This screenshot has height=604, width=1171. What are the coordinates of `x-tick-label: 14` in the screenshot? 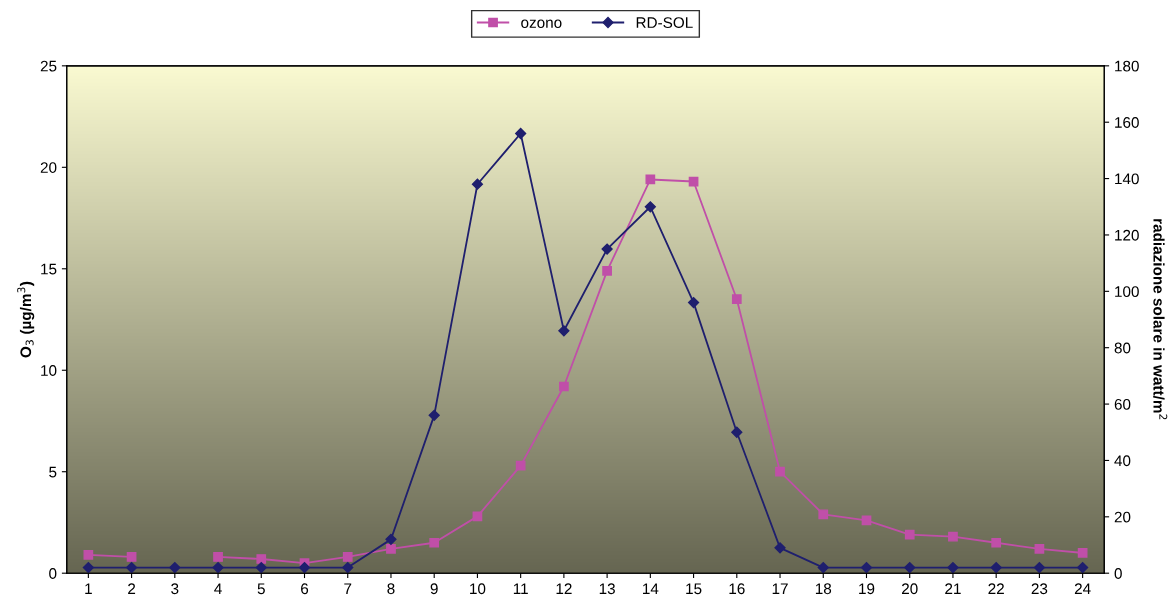 It's located at (651, 588).